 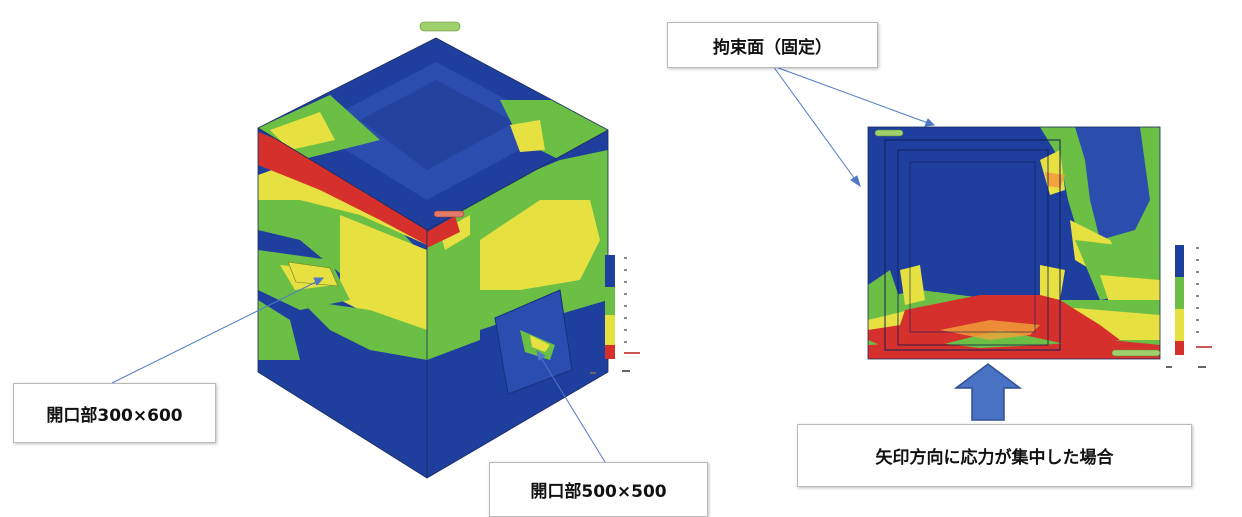 I want to click on cube-top-face, so click(x=433, y=134).